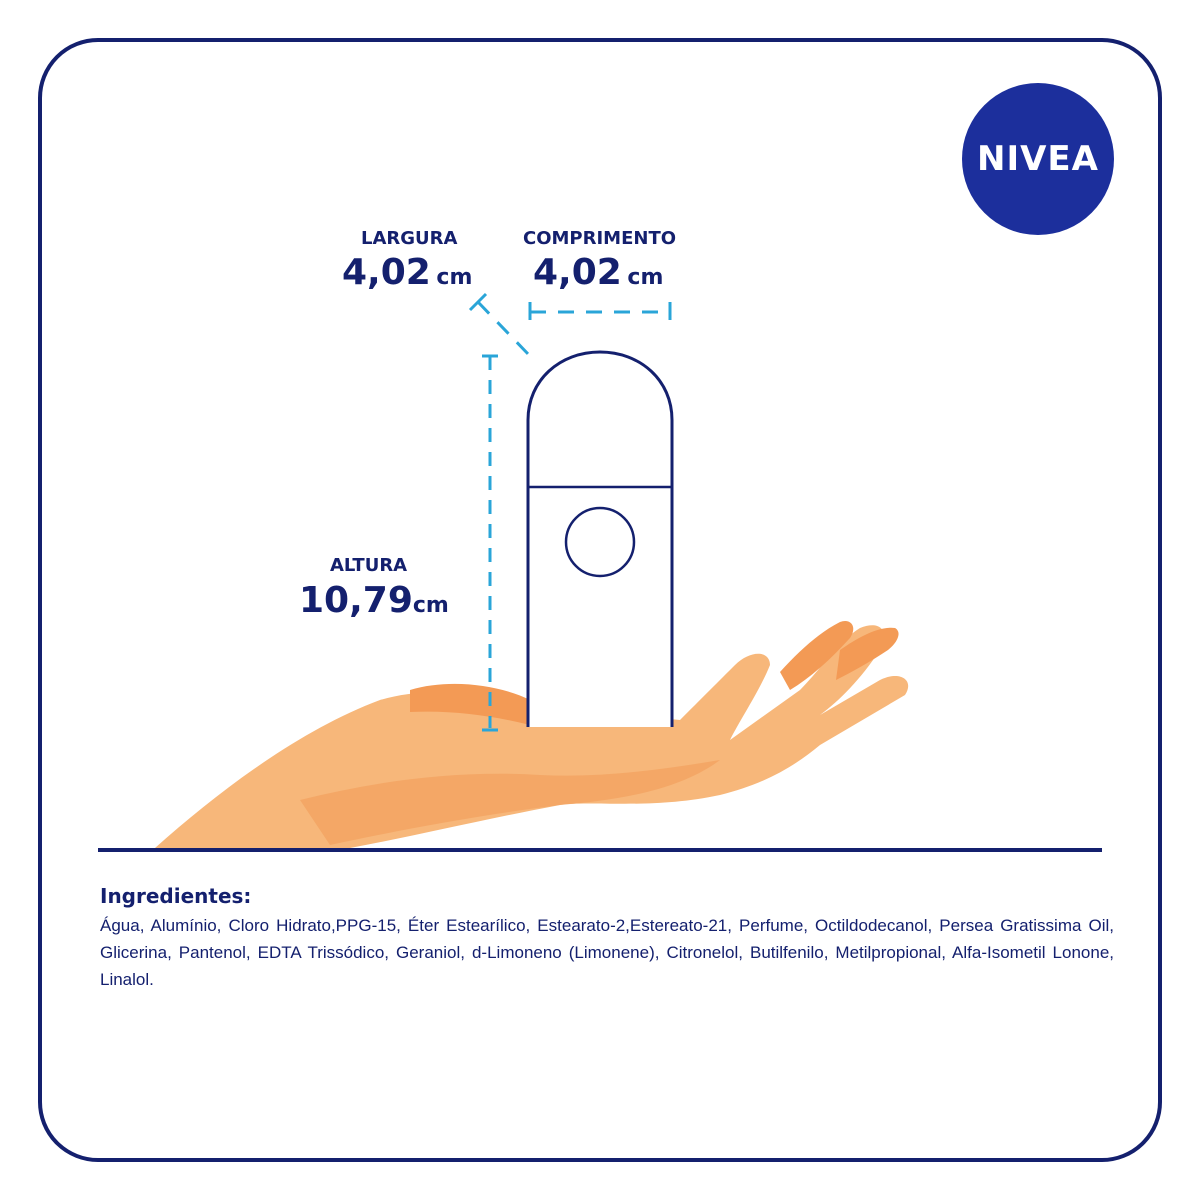 This screenshot has height=1200, width=1200. I want to click on nivea-logo: NIVEA, so click(1038, 159).